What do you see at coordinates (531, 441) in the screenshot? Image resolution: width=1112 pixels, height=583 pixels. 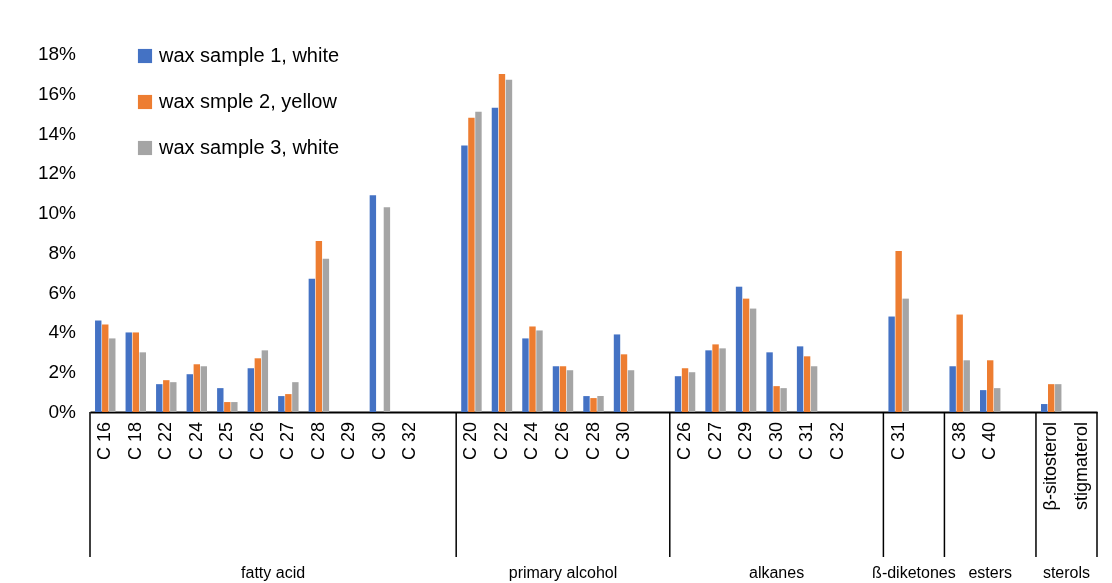 I see `x-tick-label: C 24` at bounding box center [531, 441].